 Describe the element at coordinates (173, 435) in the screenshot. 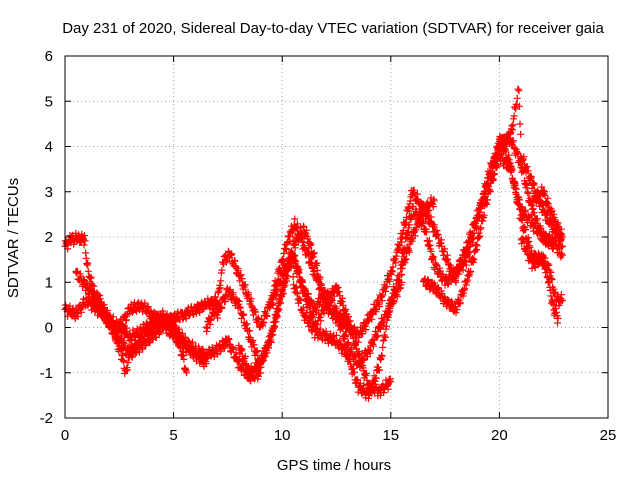

I see `x-tick-label: 5` at that location.